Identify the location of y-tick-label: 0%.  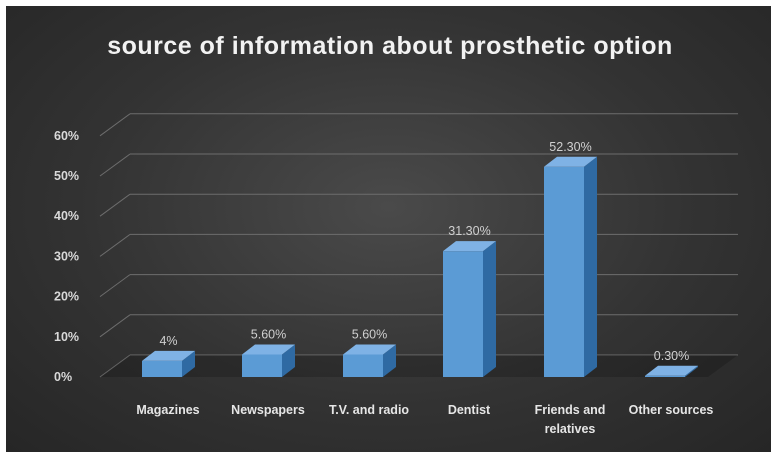
(63, 377).